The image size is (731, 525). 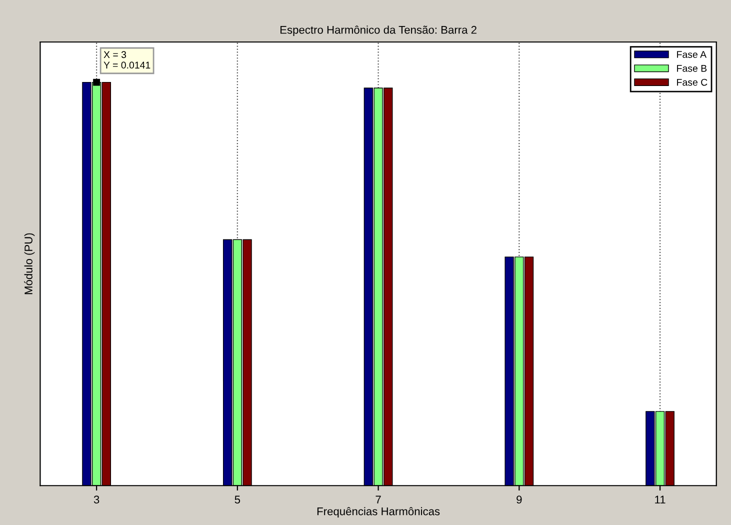 What do you see at coordinates (378, 512) in the screenshot?
I see `x-axis-title: Frequências Harmônicas` at bounding box center [378, 512].